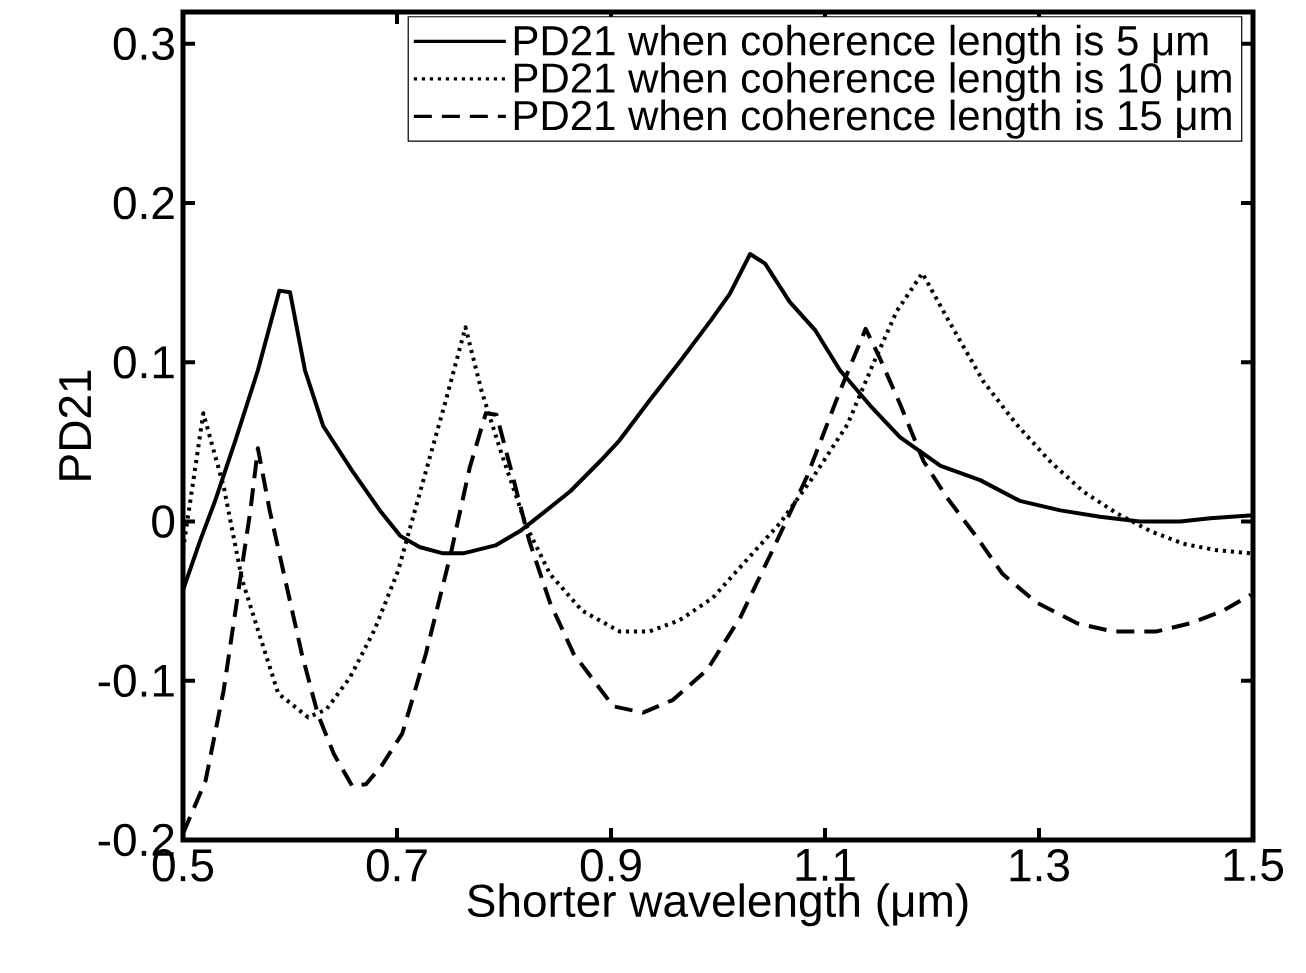 This screenshot has width=1306, height=973. Describe the element at coordinates (74, 425) in the screenshot. I see `y-axis-title: PD21` at that location.